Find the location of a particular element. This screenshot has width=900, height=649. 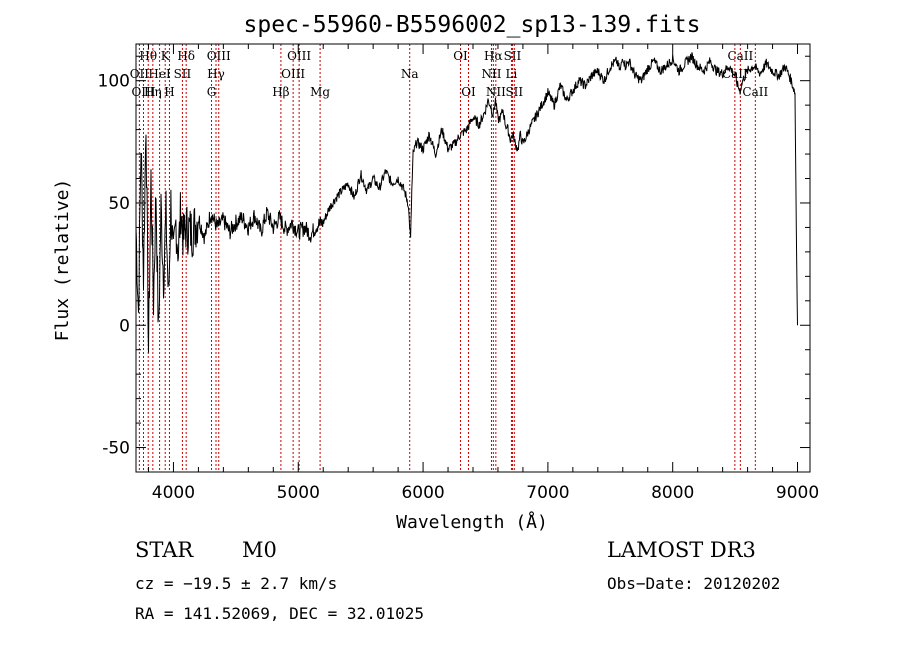

y-tick-label: 0 is located at coordinates (124, 326).